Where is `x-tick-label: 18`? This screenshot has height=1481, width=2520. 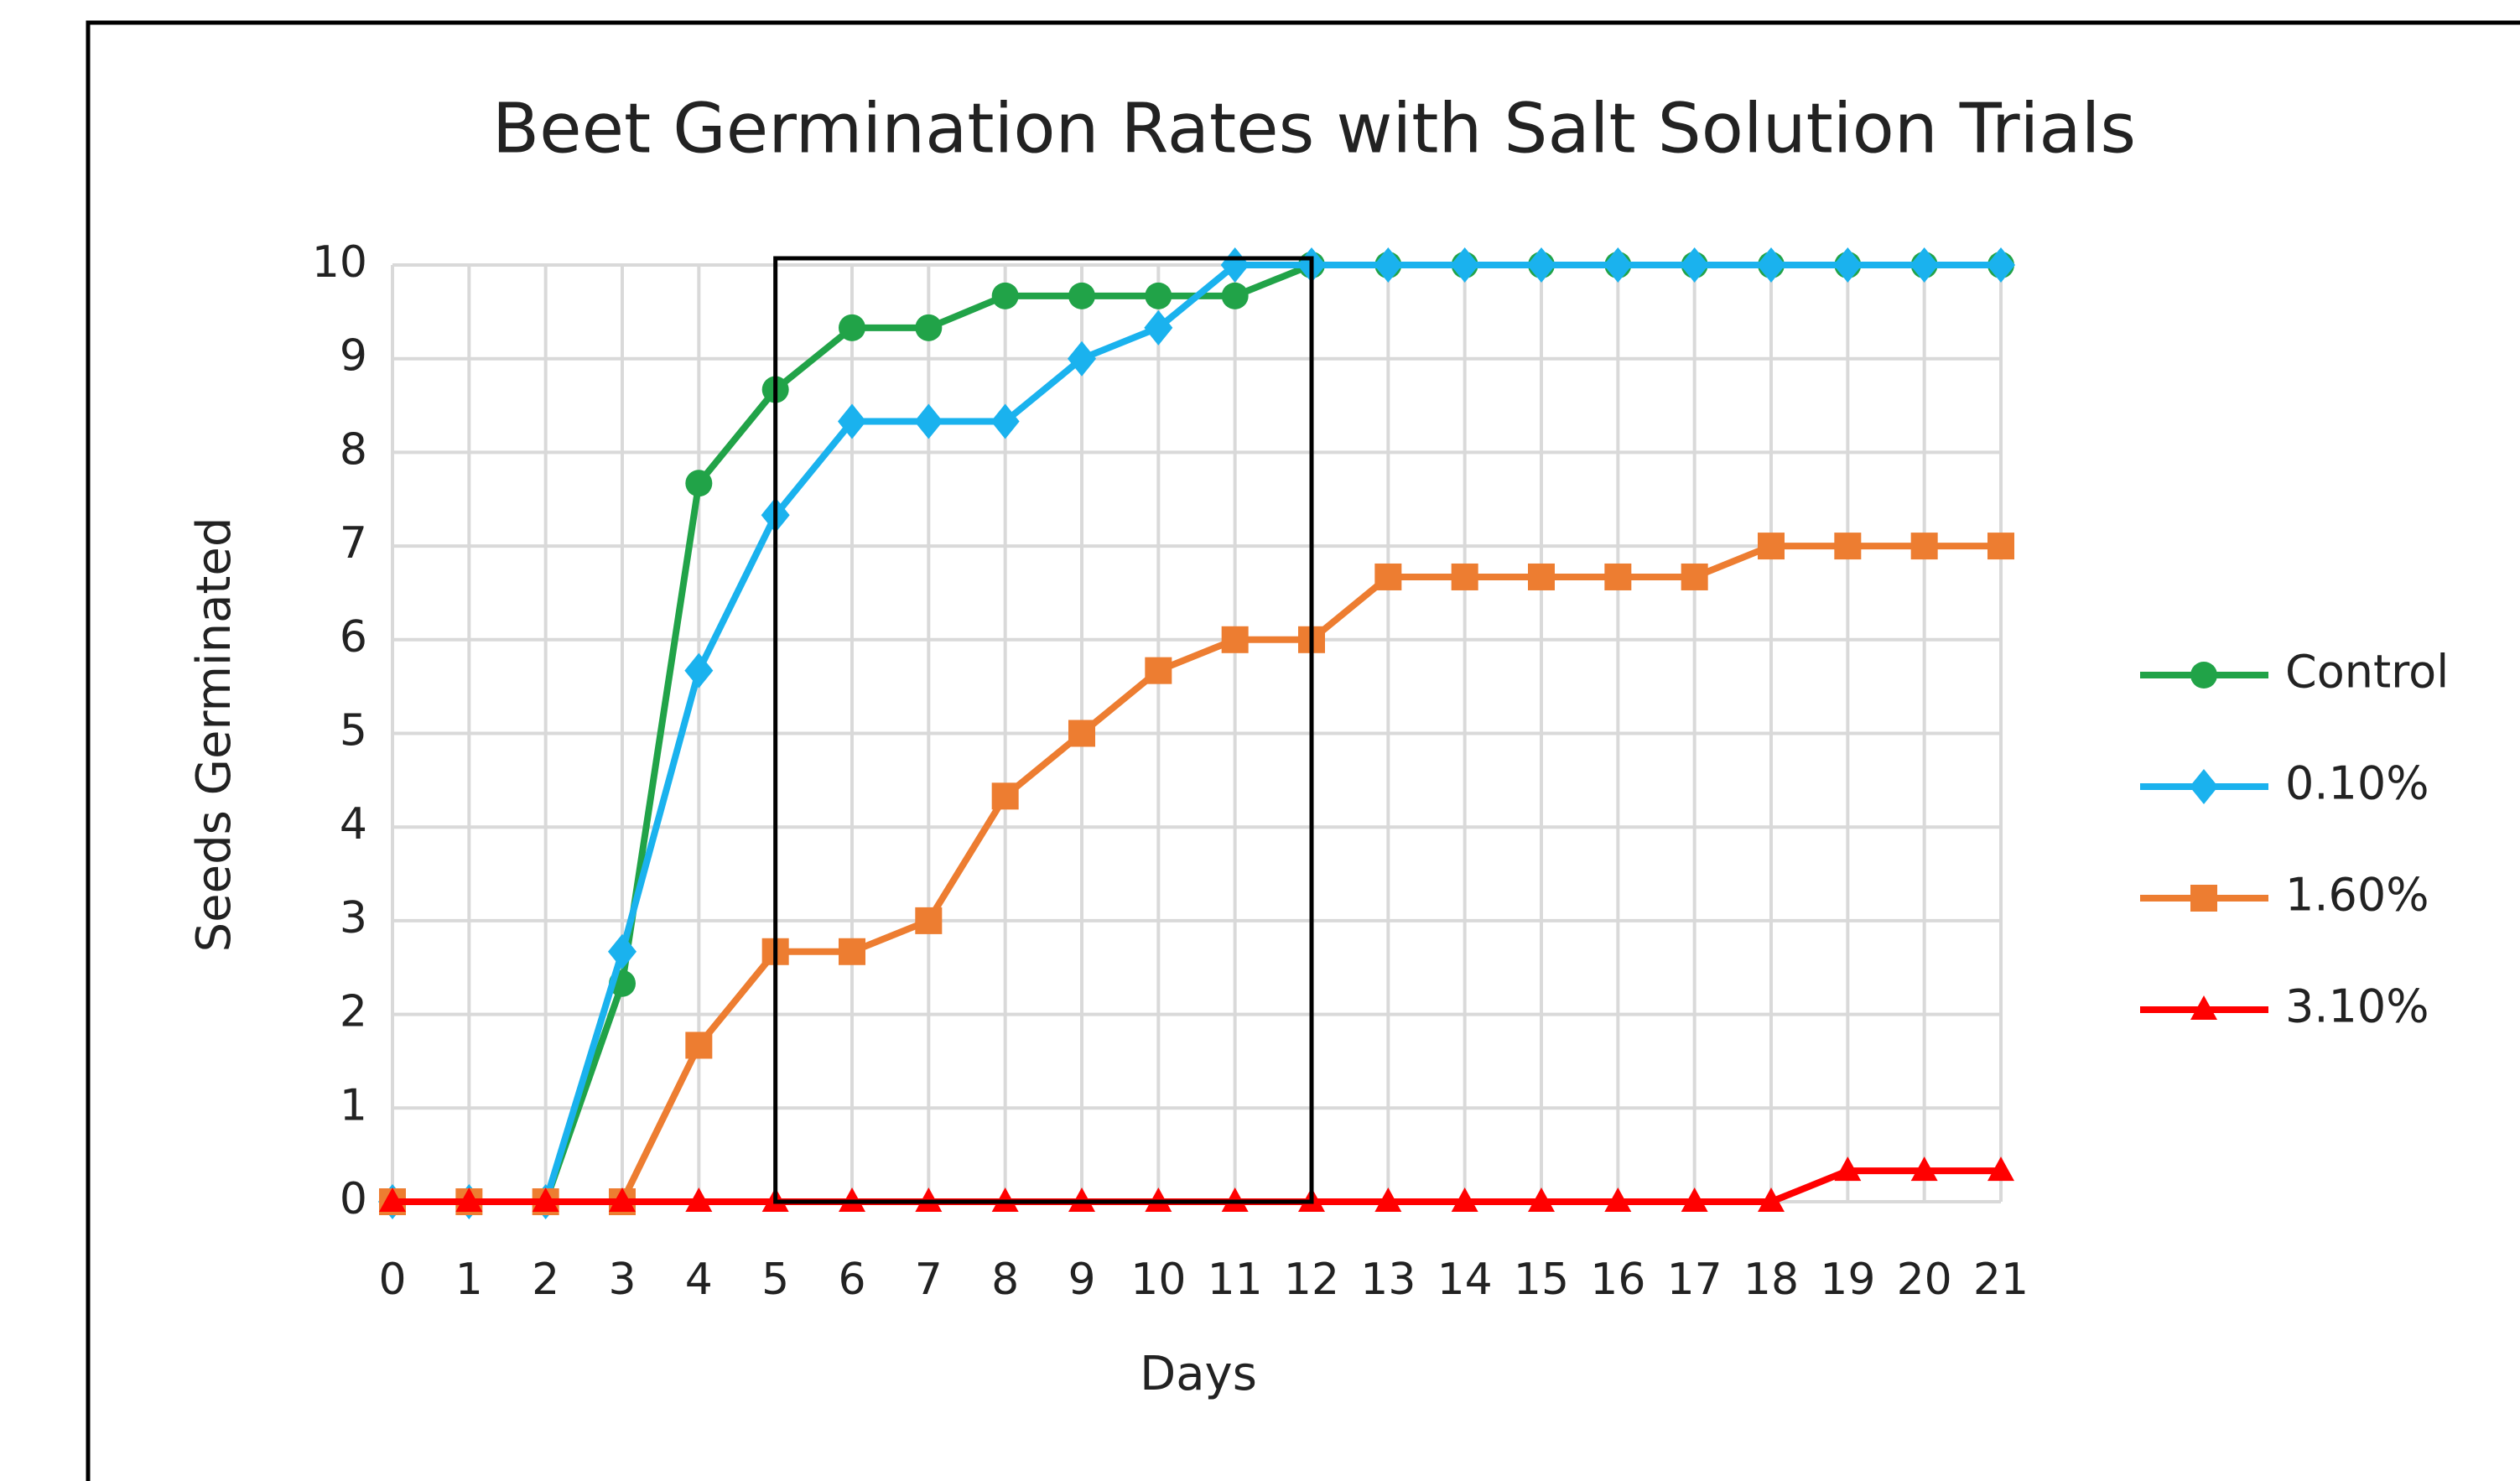 x-tick-label: 18 is located at coordinates (1771, 1280).